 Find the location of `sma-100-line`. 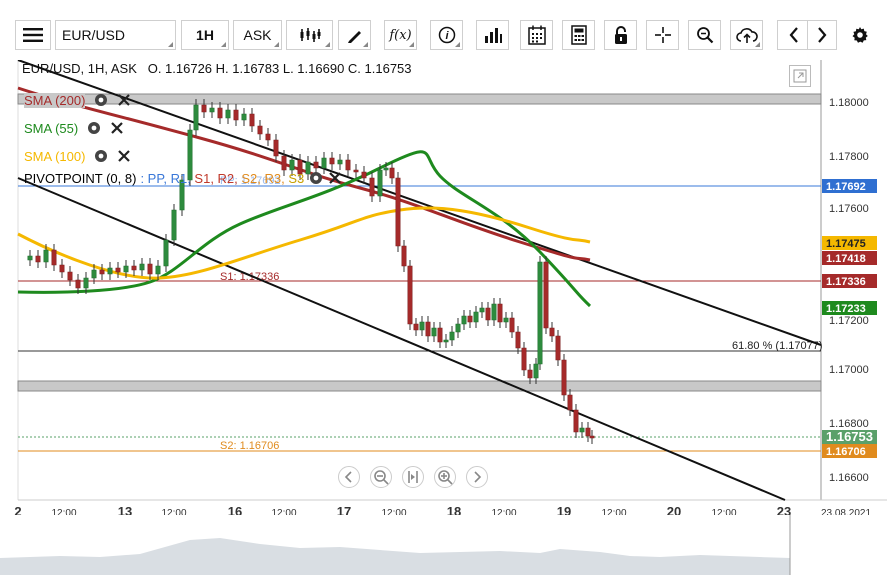

sma-100-line is located at coordinates (304, 243).